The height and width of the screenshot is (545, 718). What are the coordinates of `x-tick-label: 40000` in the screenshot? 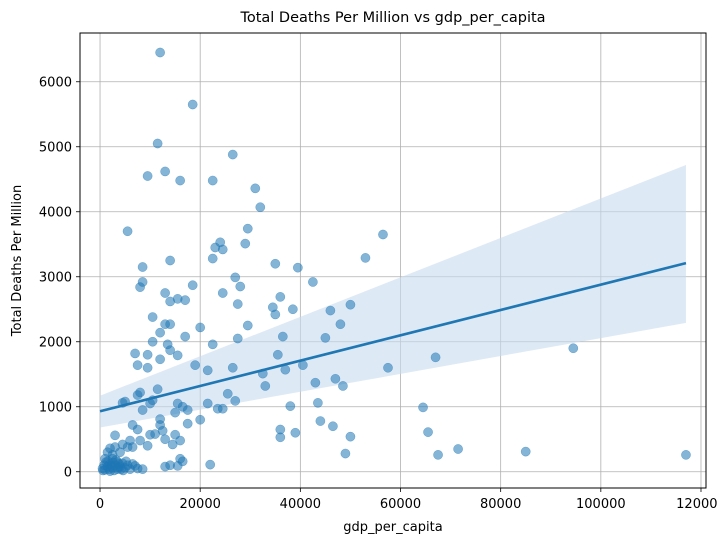 It's located at (300, 504).